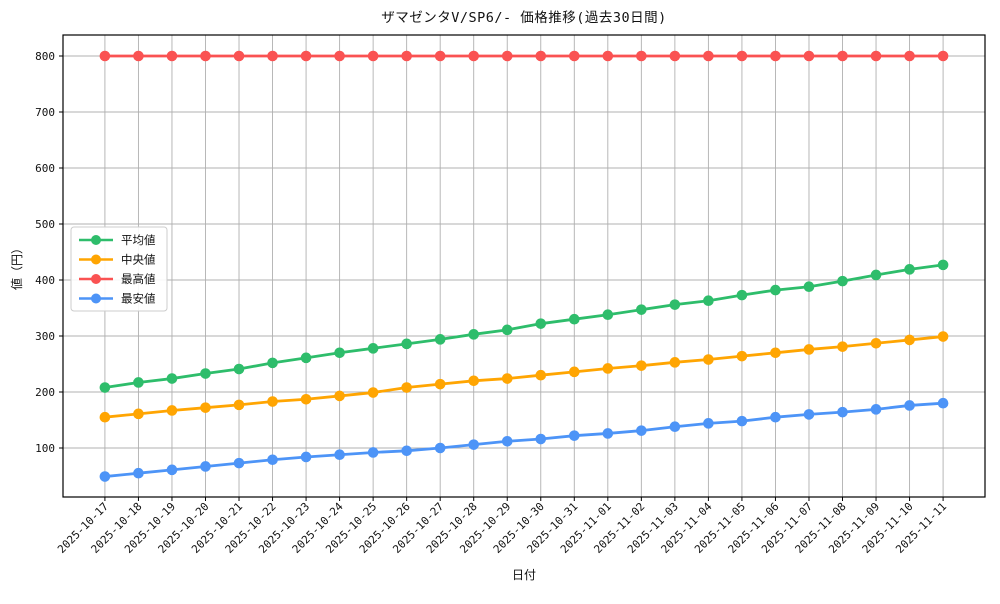 This screenshot has width=1000, height=604. Describe the element at coordinates (45, 168) in the screenshot. I see `y-tick-label: 600` at that location.